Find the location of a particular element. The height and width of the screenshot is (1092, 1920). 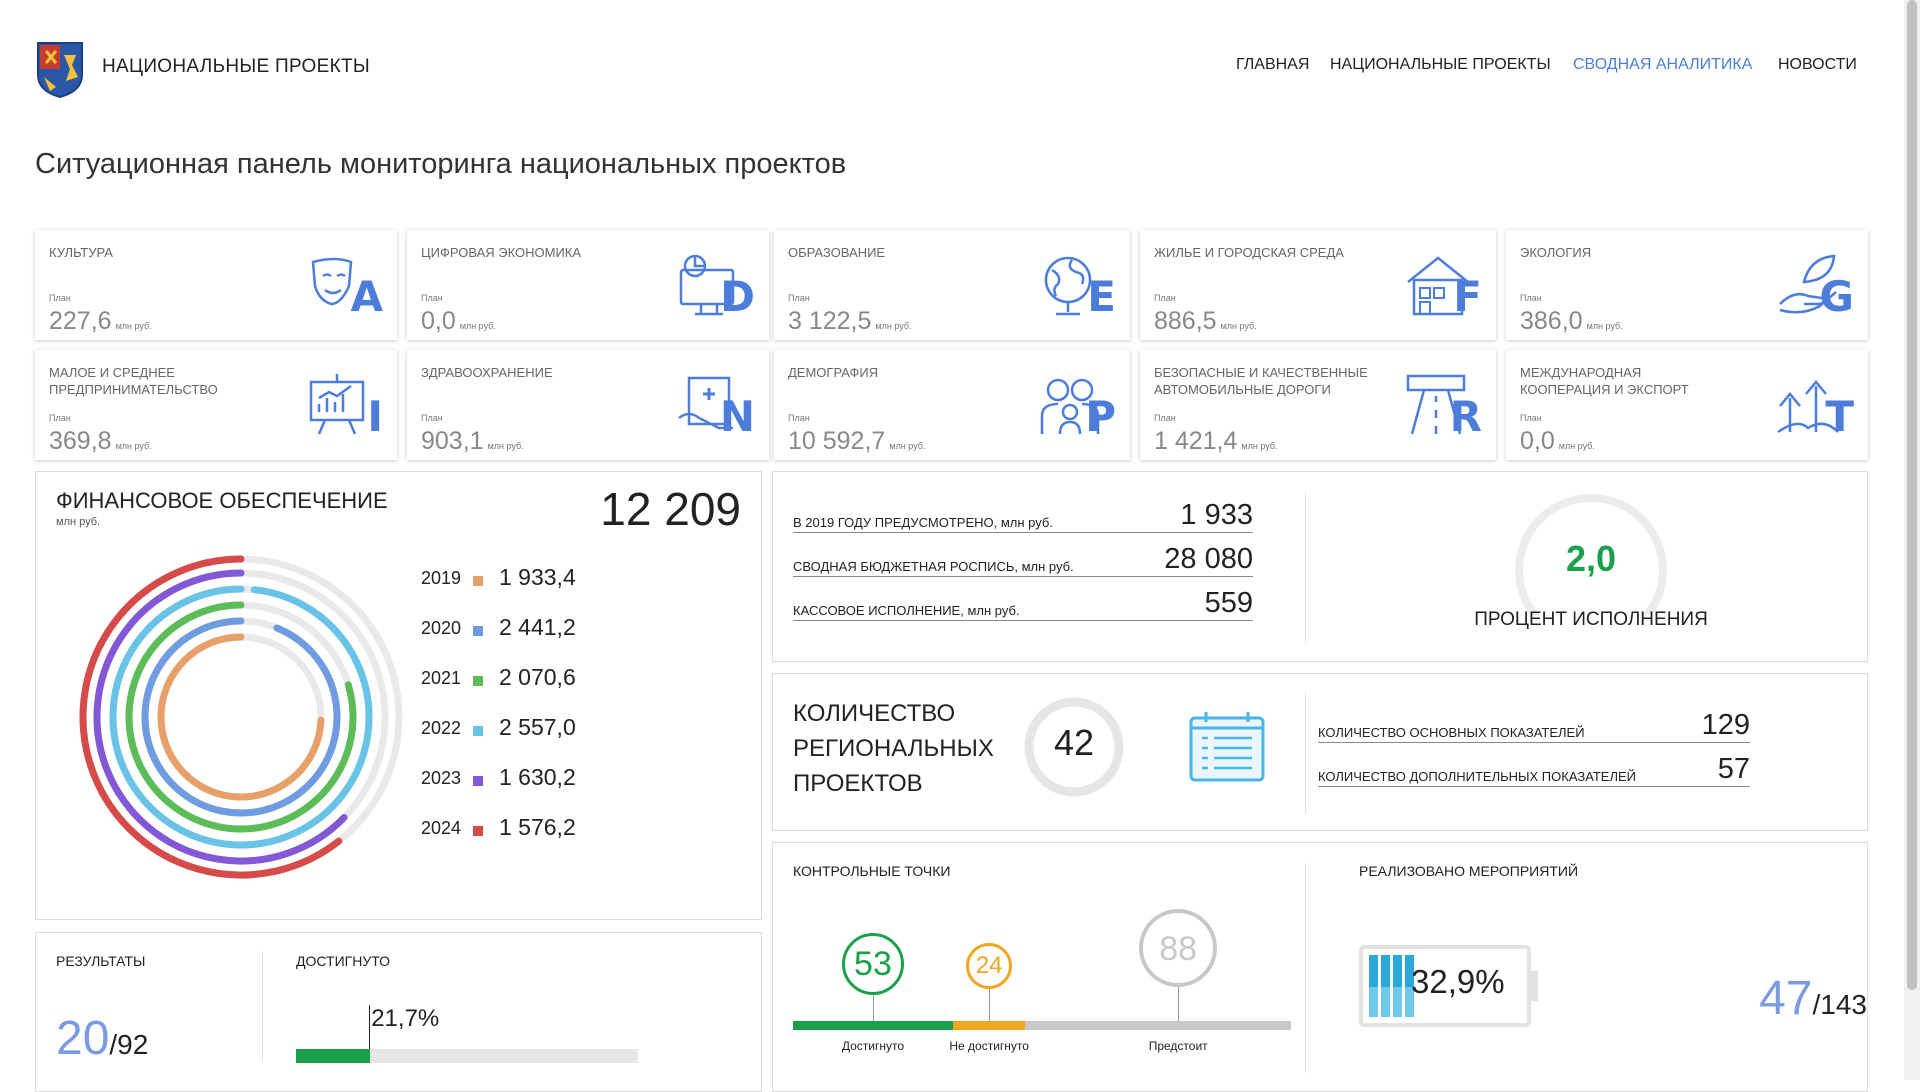

project-card-name: ЭКОЛОГИЯ is located at coordinates (1556, 252).